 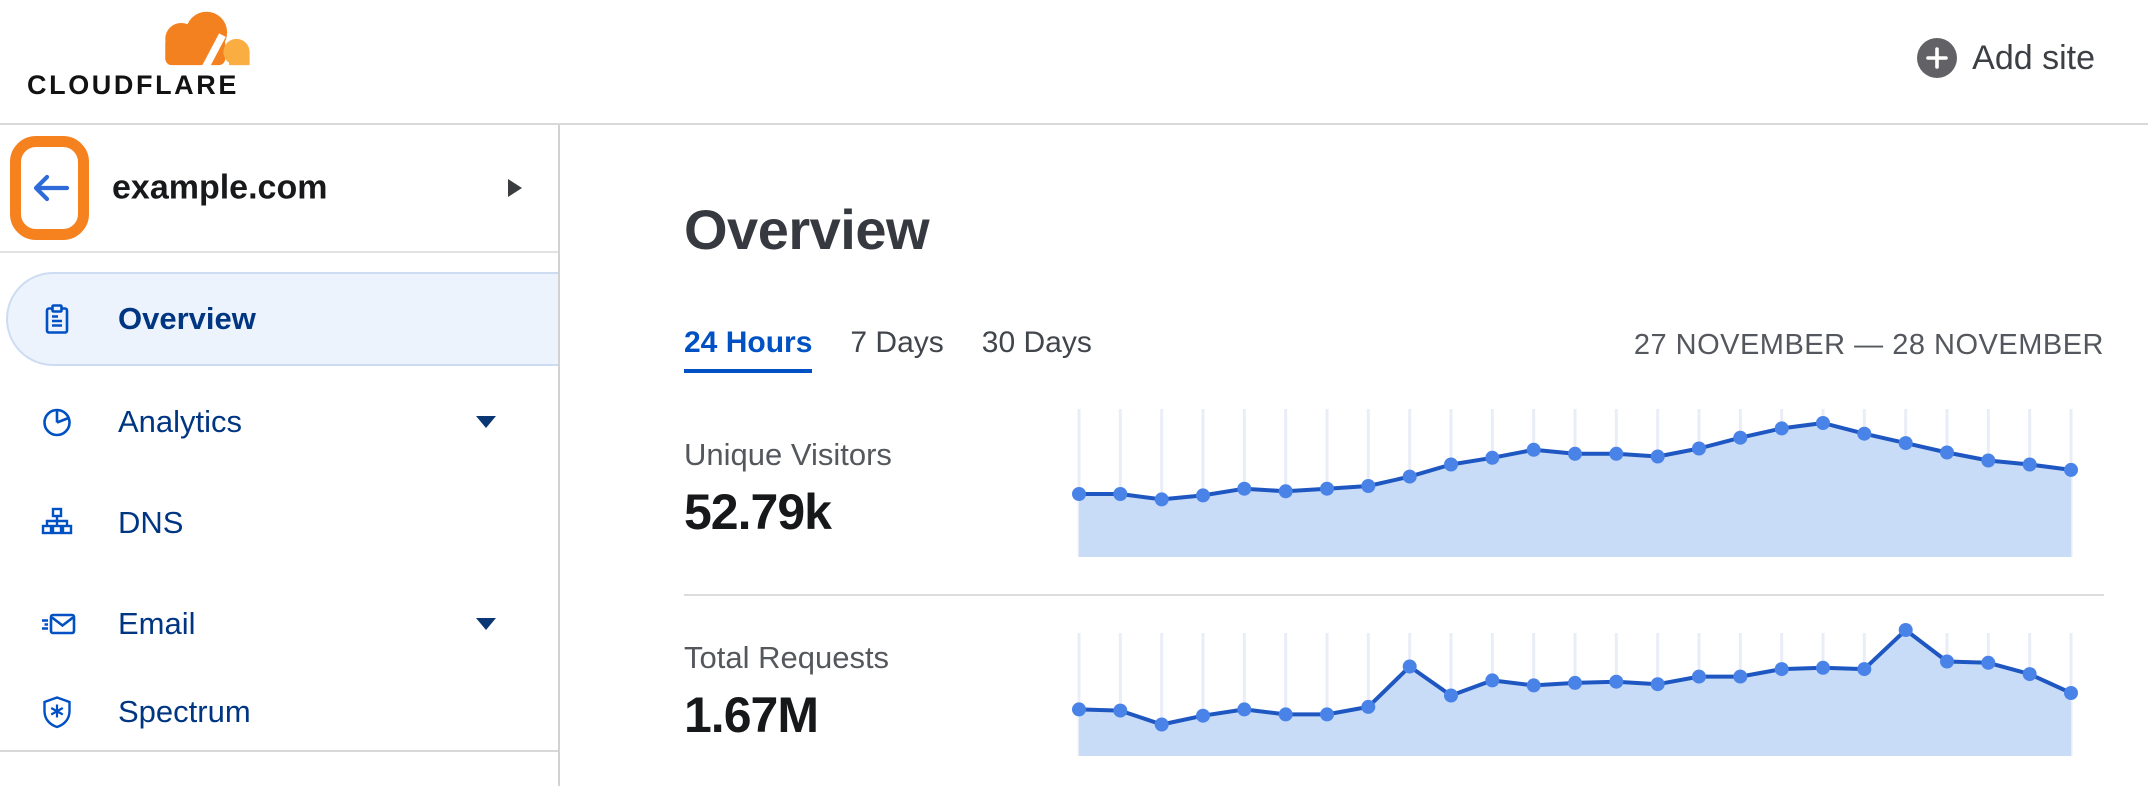 I want to click on tab-7-days: 7 Days, so click(x=897, y=342).